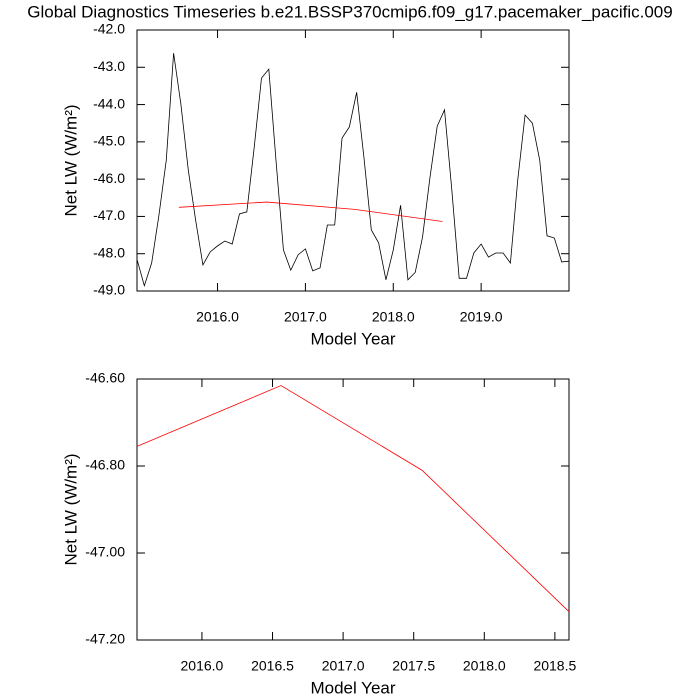 This screenshot has height=700, width=700. I want to click on y-tick-label: -43.0, so click(109, 66).